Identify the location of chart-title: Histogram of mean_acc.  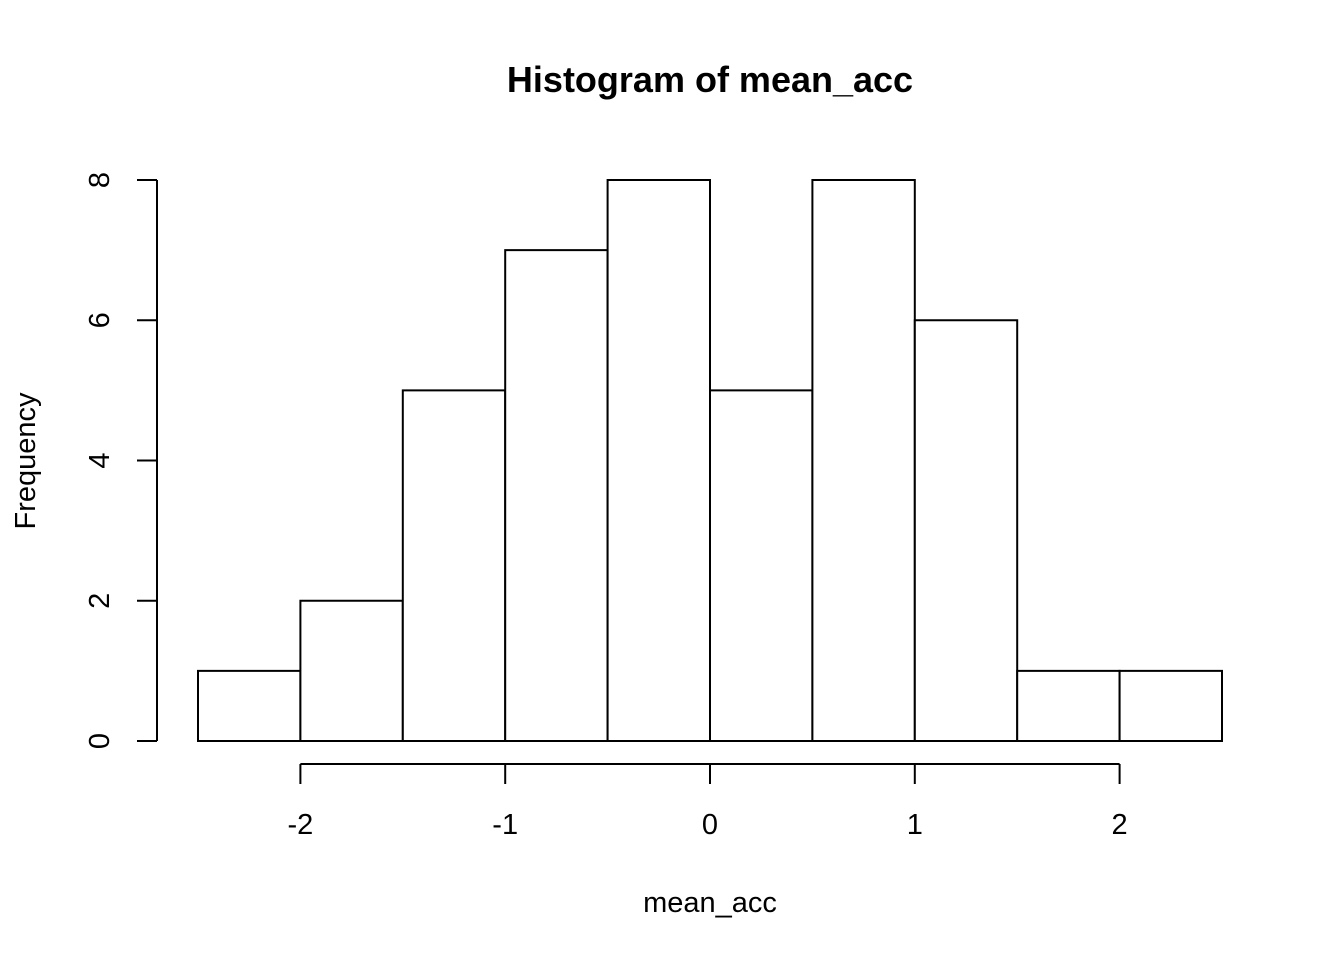
(710, 79).